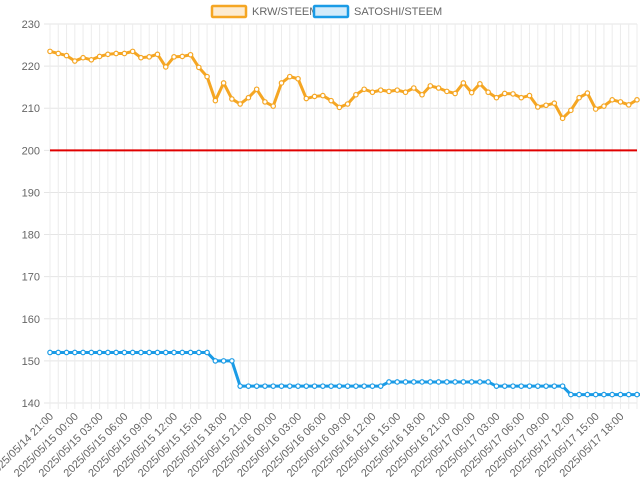  Describe the element at coordinates (377, 11) in the screenshot. I see `legend-item-satoshi-steem: SATOSHI/STEEM` at that location.